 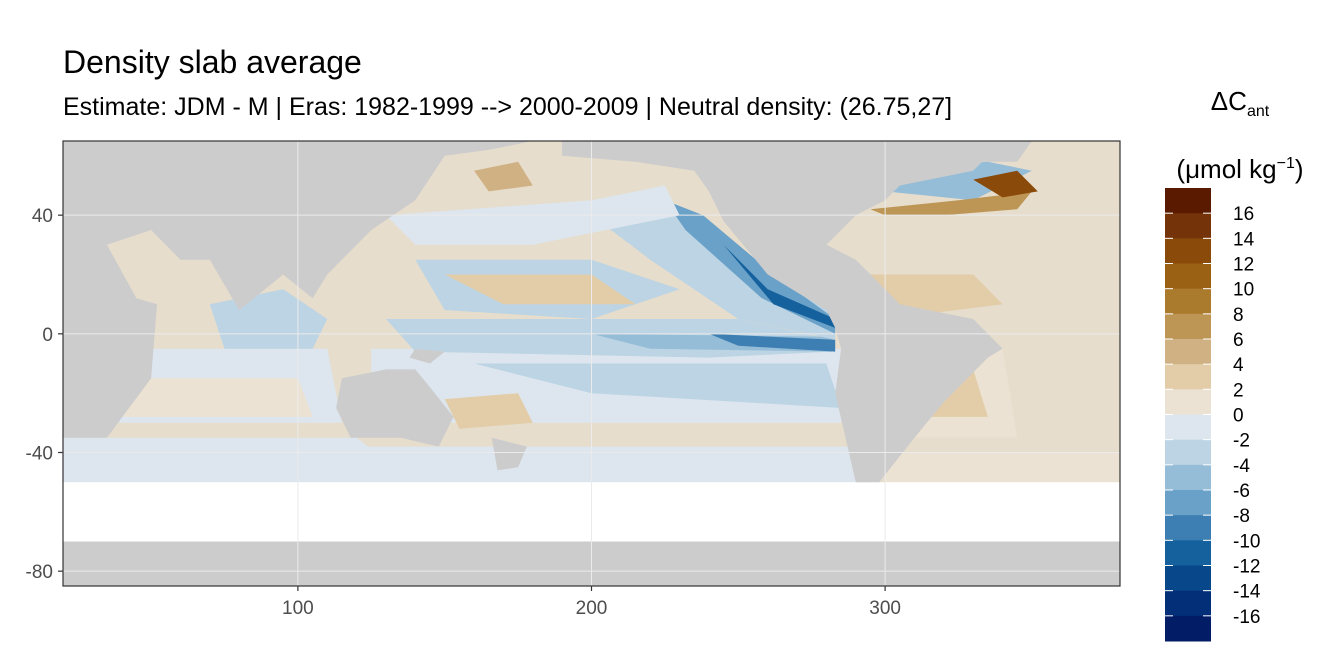 What do you see at coordinates (212, 62) in the screenshot?
I see `chart-title: Density slab average` at bounding box center [212, 62].